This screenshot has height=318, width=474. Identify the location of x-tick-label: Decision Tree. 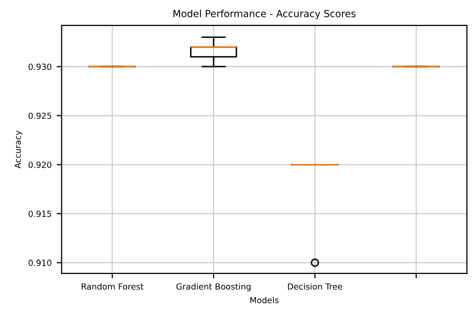
(315, 286).